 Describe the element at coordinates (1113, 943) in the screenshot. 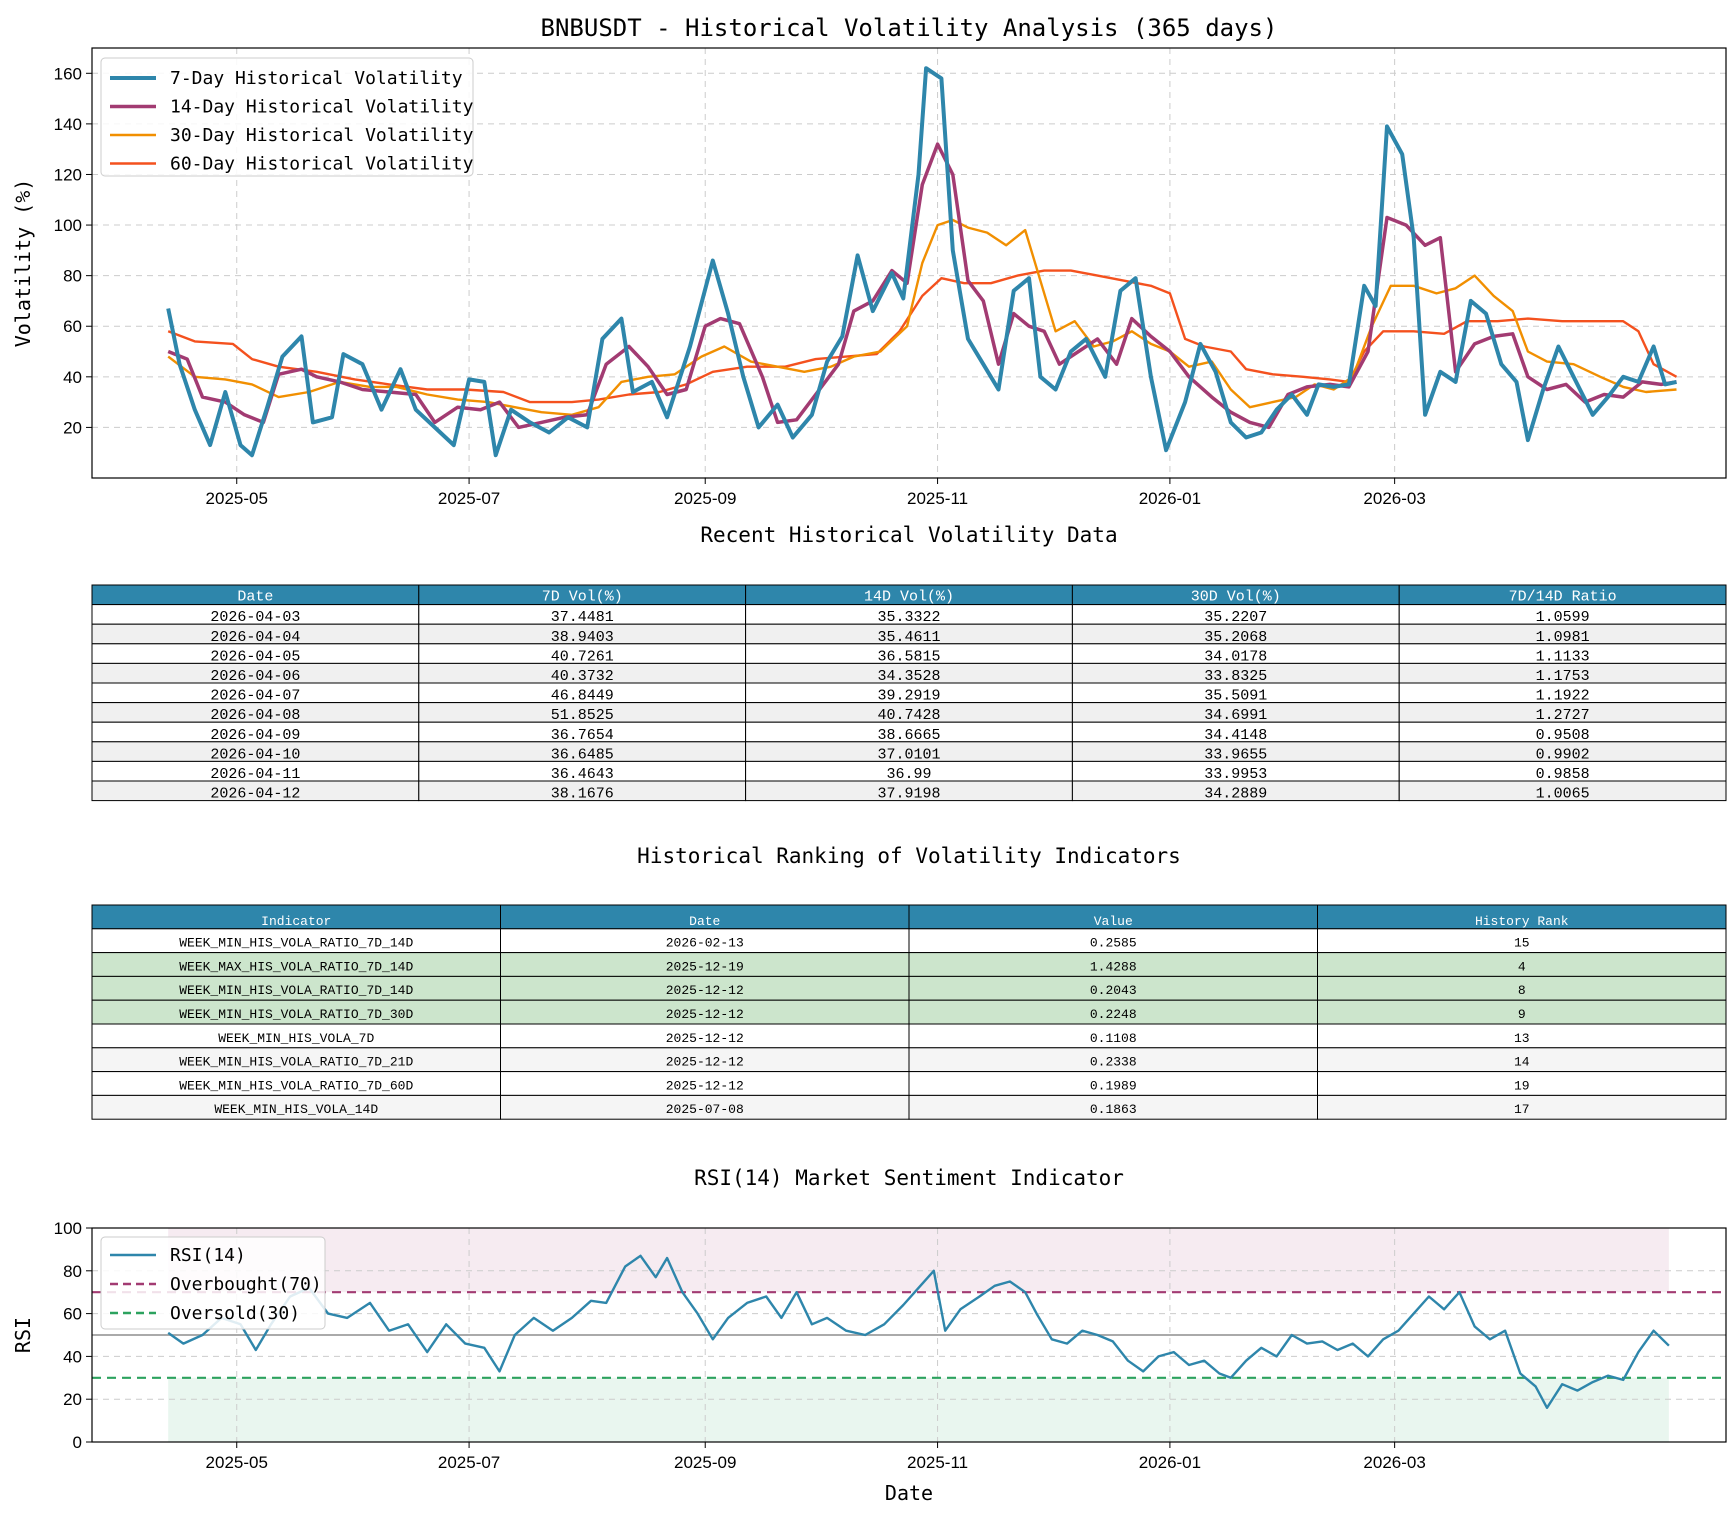

I see `cell-value: 0.2585` at that location.